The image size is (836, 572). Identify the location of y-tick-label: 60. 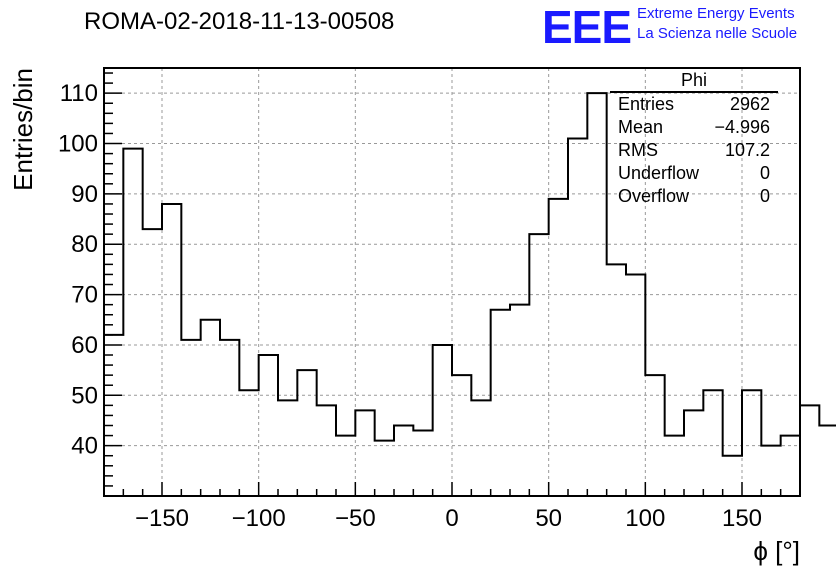
(84, 345).